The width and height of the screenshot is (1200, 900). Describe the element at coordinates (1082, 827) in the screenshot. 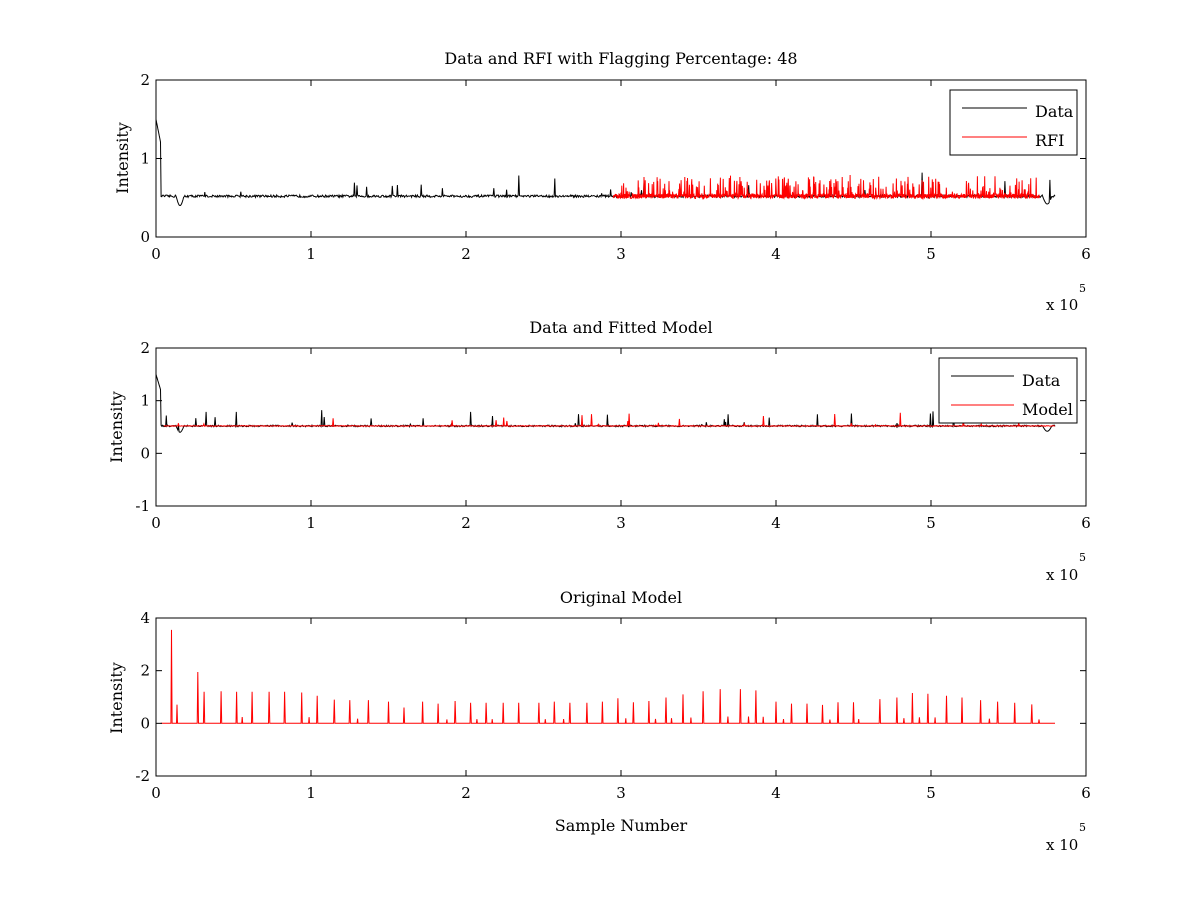

I see `panel-3-x-multiplier-exponent: 5` at that location.